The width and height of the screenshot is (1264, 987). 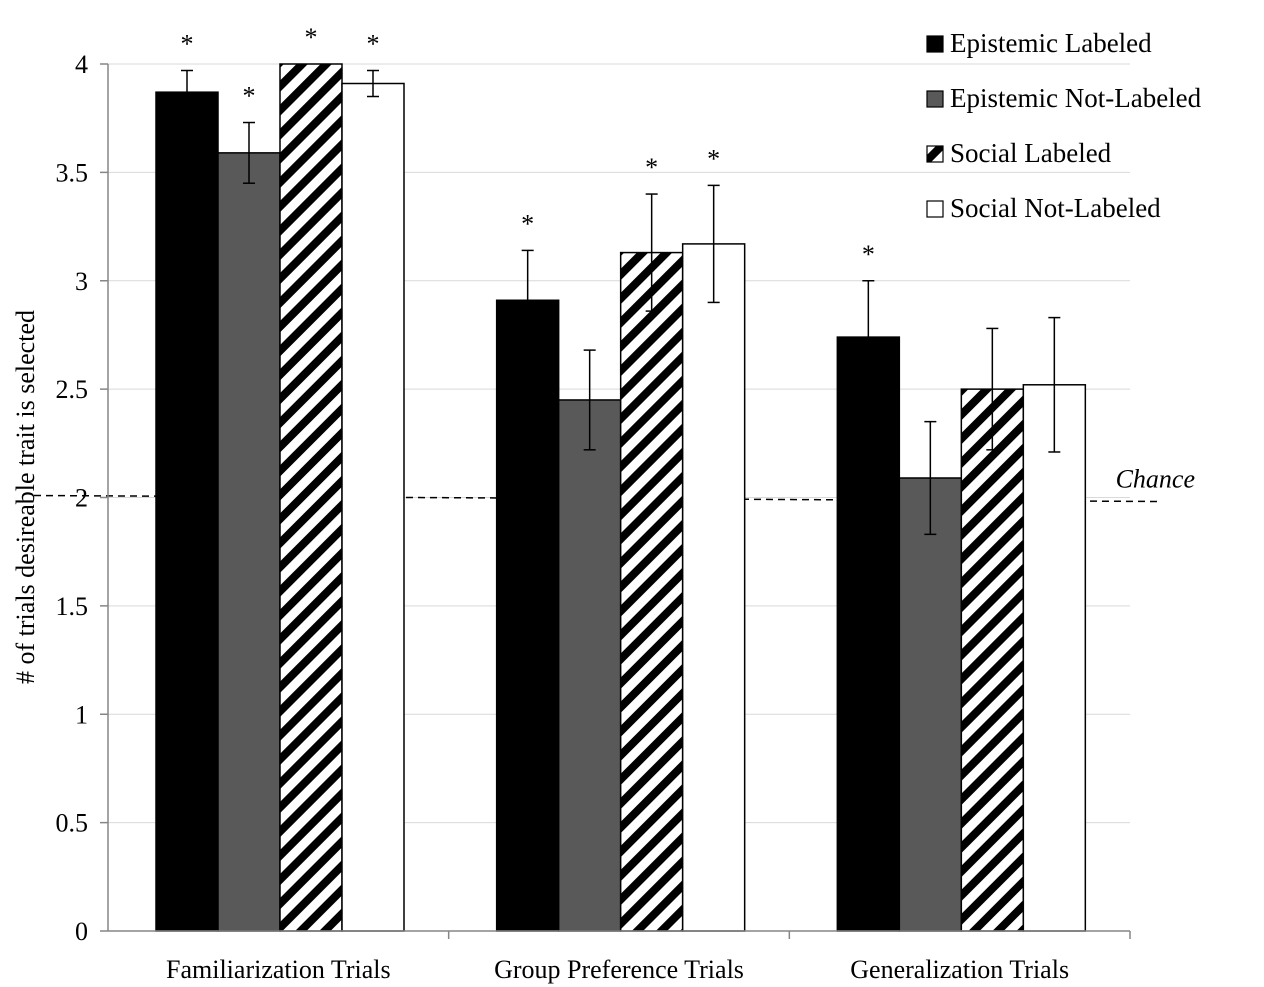 I want to click on y-tick-labels: 0 0.5 1 1.5 2 2.5 3 3.5 4, so click(x=82, y=498).